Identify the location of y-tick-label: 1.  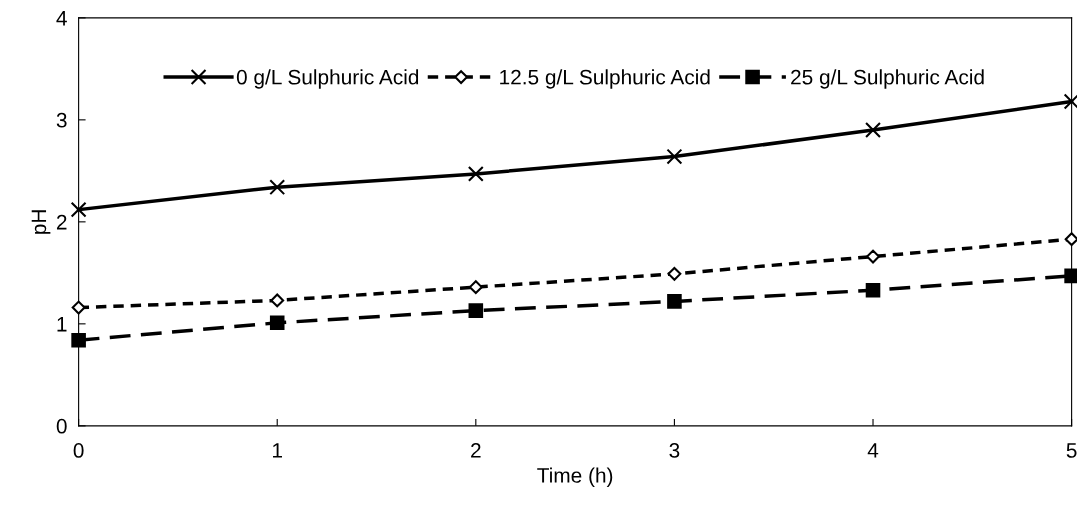
(62, 324).